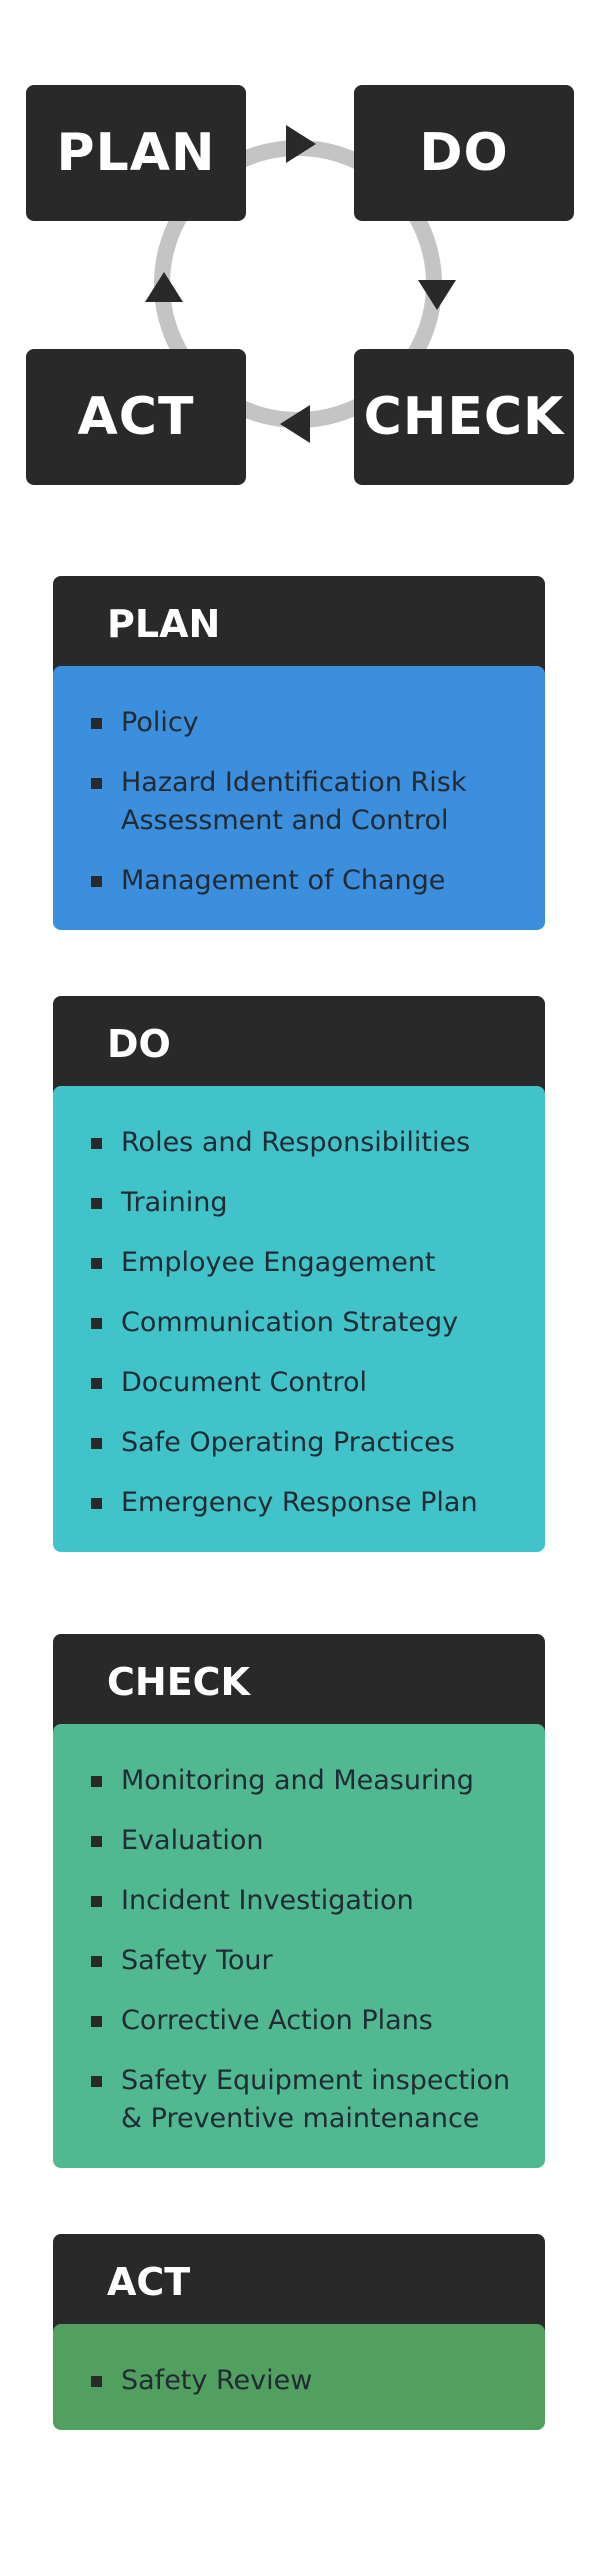  Describe the element at coordinates (192, 1840) in the screenshot. I see `list-item-text: Evaluation` at that location.